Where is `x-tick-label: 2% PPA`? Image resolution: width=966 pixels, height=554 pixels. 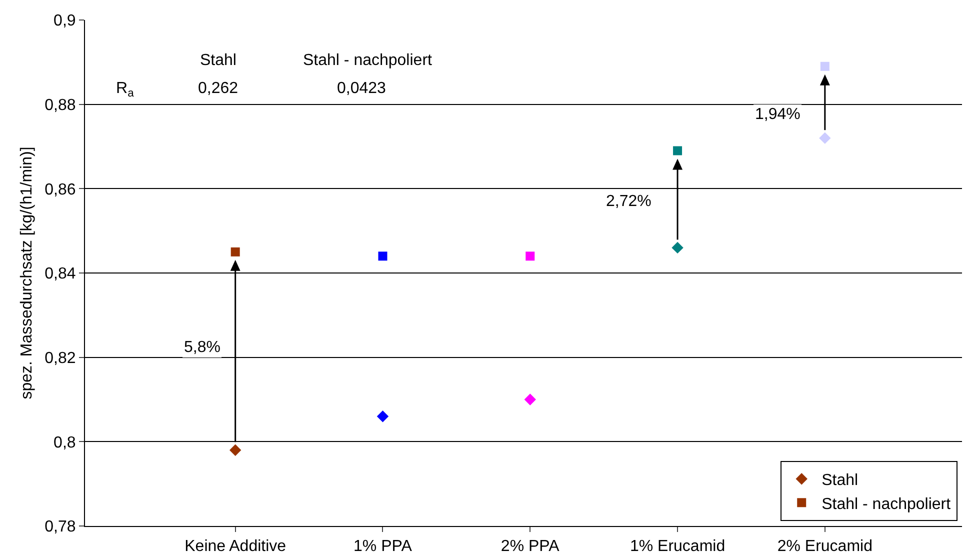 x-tick-label: 2% PPA is located at coordinates (530, 546).